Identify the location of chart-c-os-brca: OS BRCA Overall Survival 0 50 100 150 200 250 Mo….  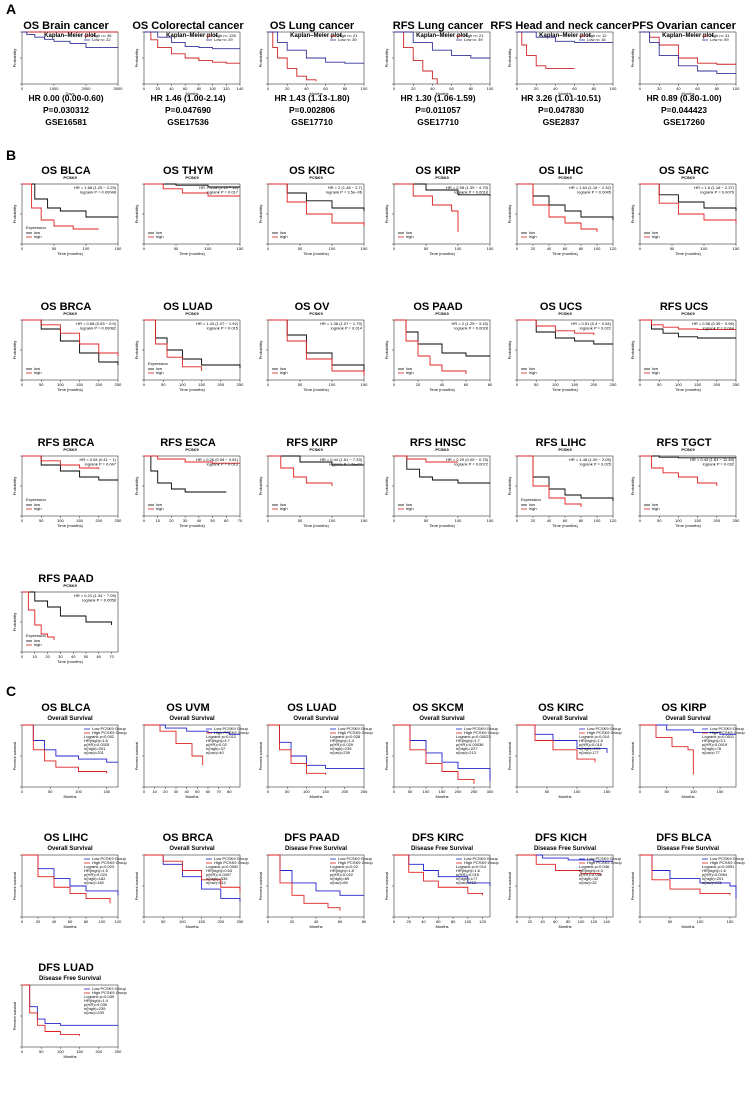
(191, 880).